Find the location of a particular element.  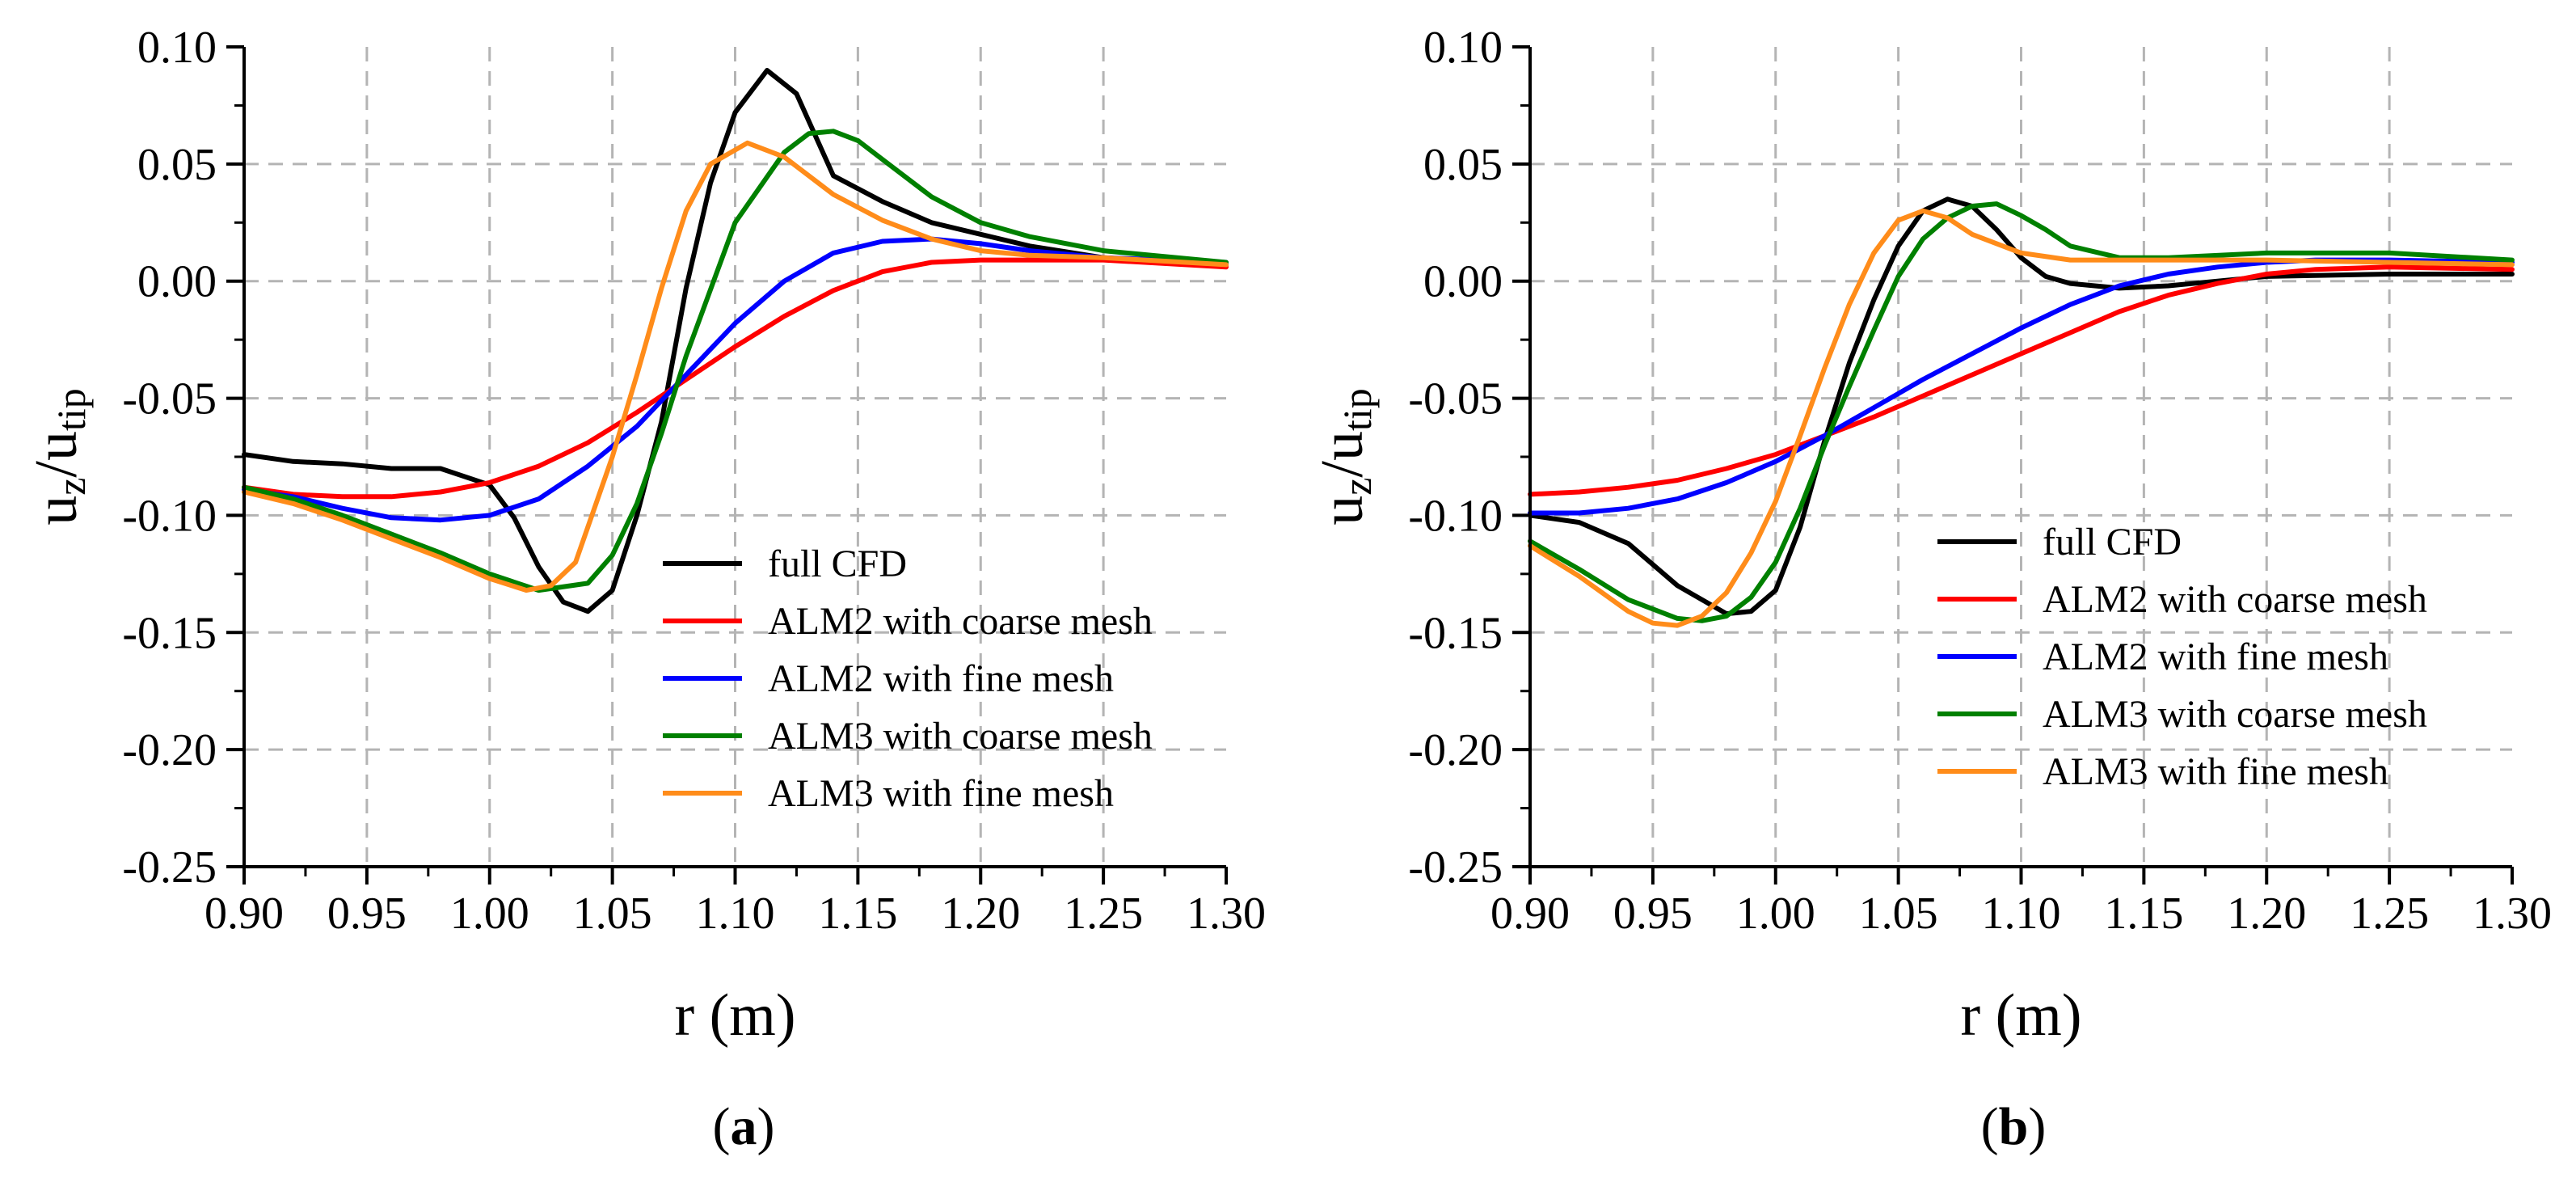

panel-label-a: (a) is located at coordinates (744, 1126).